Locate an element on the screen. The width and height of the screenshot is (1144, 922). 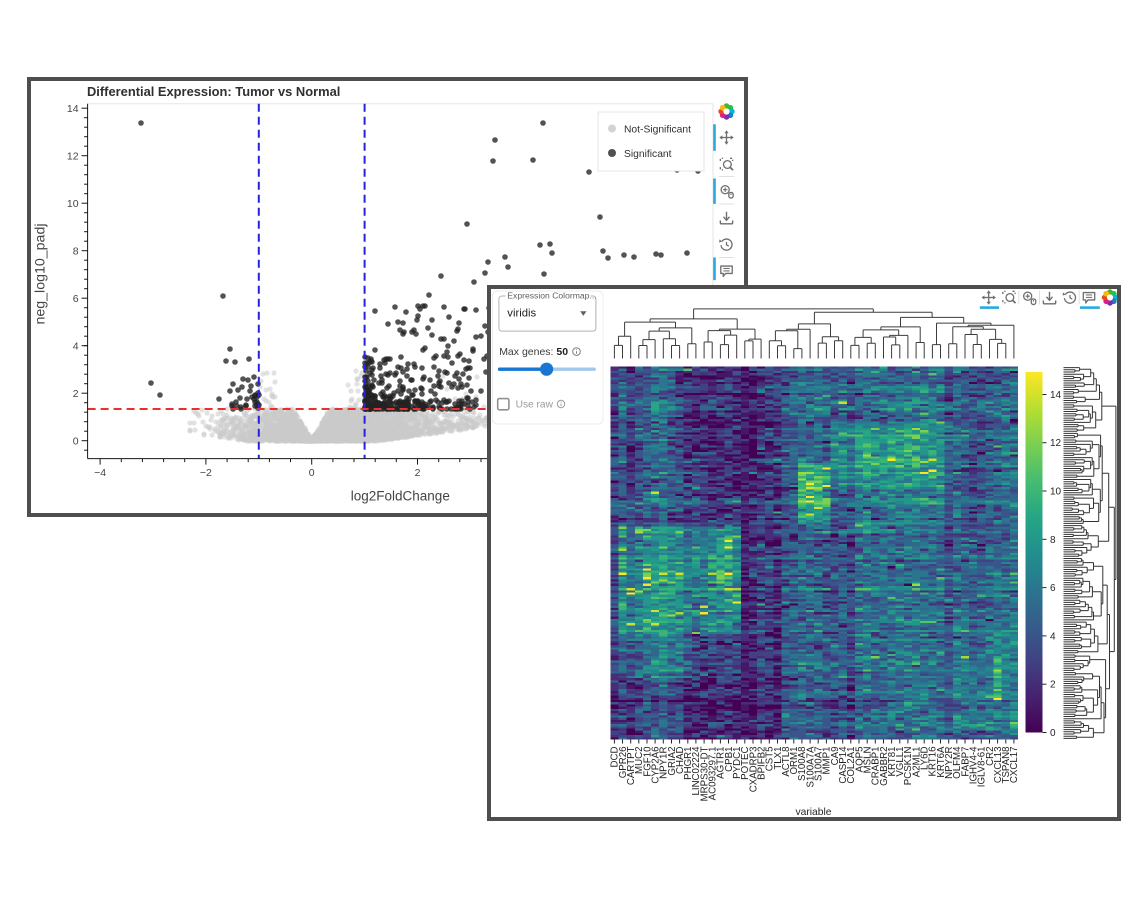
svg-text: Max genes: is located at coordinates (526, 352).